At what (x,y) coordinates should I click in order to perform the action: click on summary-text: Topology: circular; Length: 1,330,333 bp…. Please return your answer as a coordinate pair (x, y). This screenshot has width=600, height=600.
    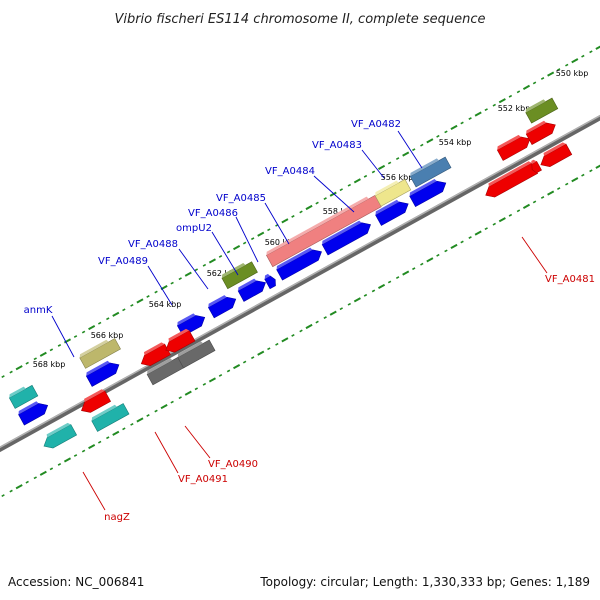
    Looking at the image, I should click on (424, 582).